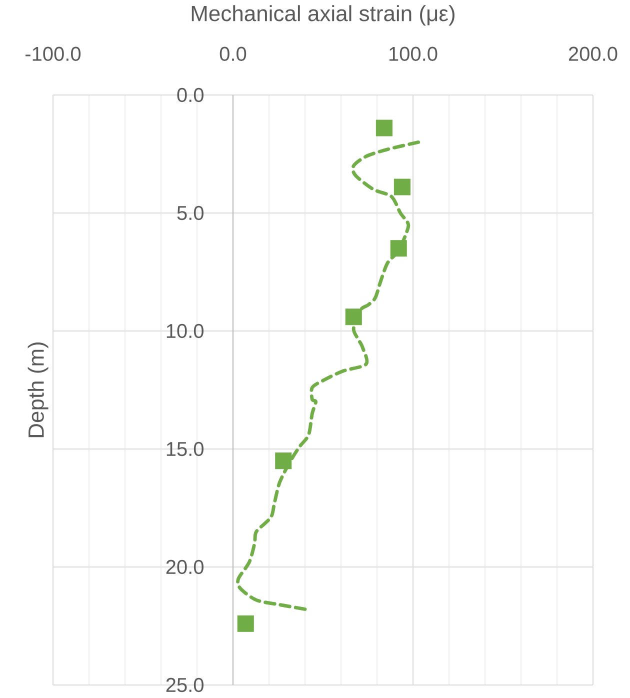 Image resolution: width=630 pixels, height=698 pixels. What do you see at coordinates (233, 53) in the screenshot?
I see `x-tick-label: 0.0` at bounding box center [233, 53].